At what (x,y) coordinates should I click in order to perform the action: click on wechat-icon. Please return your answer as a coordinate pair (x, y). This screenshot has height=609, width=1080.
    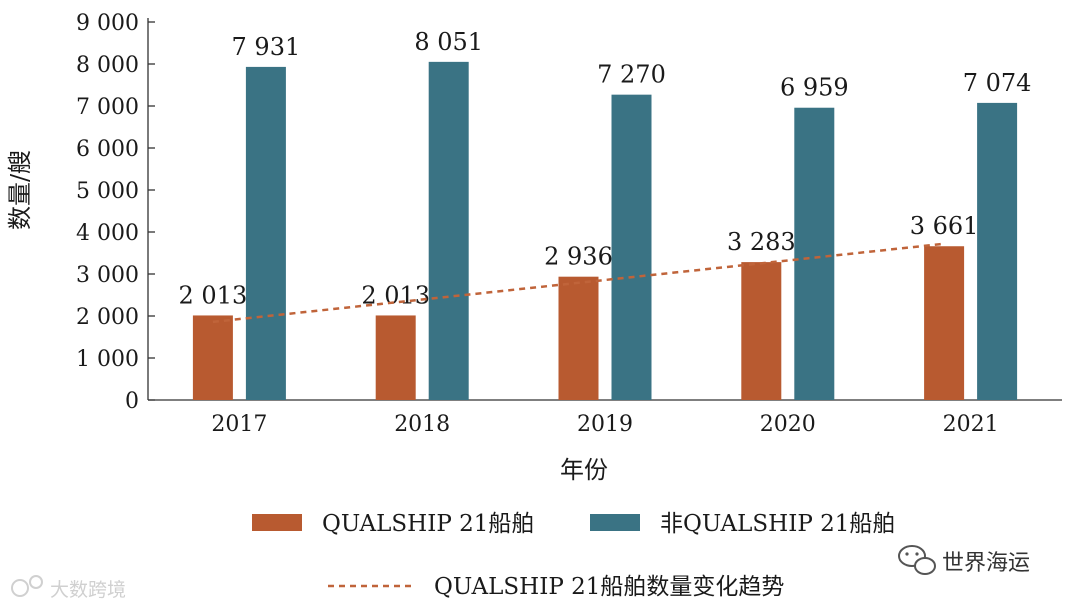
    Looking at the image, I should click on (917, 560).